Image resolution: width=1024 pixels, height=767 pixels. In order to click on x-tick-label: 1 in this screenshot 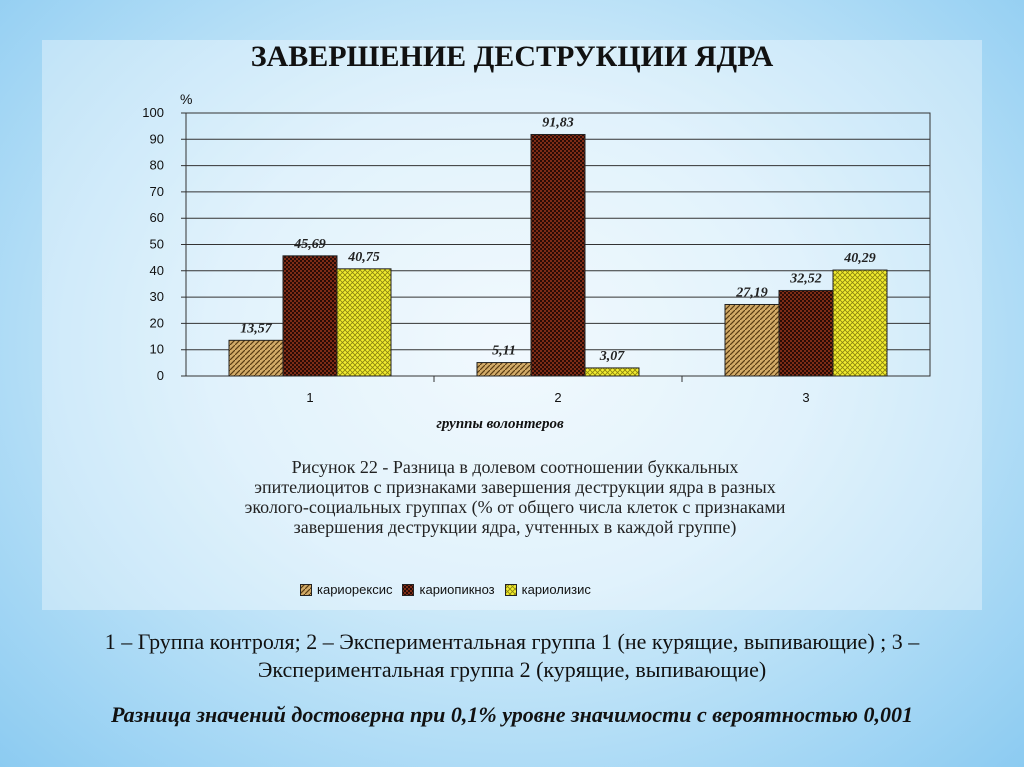, I will do `click(309, 397)`.